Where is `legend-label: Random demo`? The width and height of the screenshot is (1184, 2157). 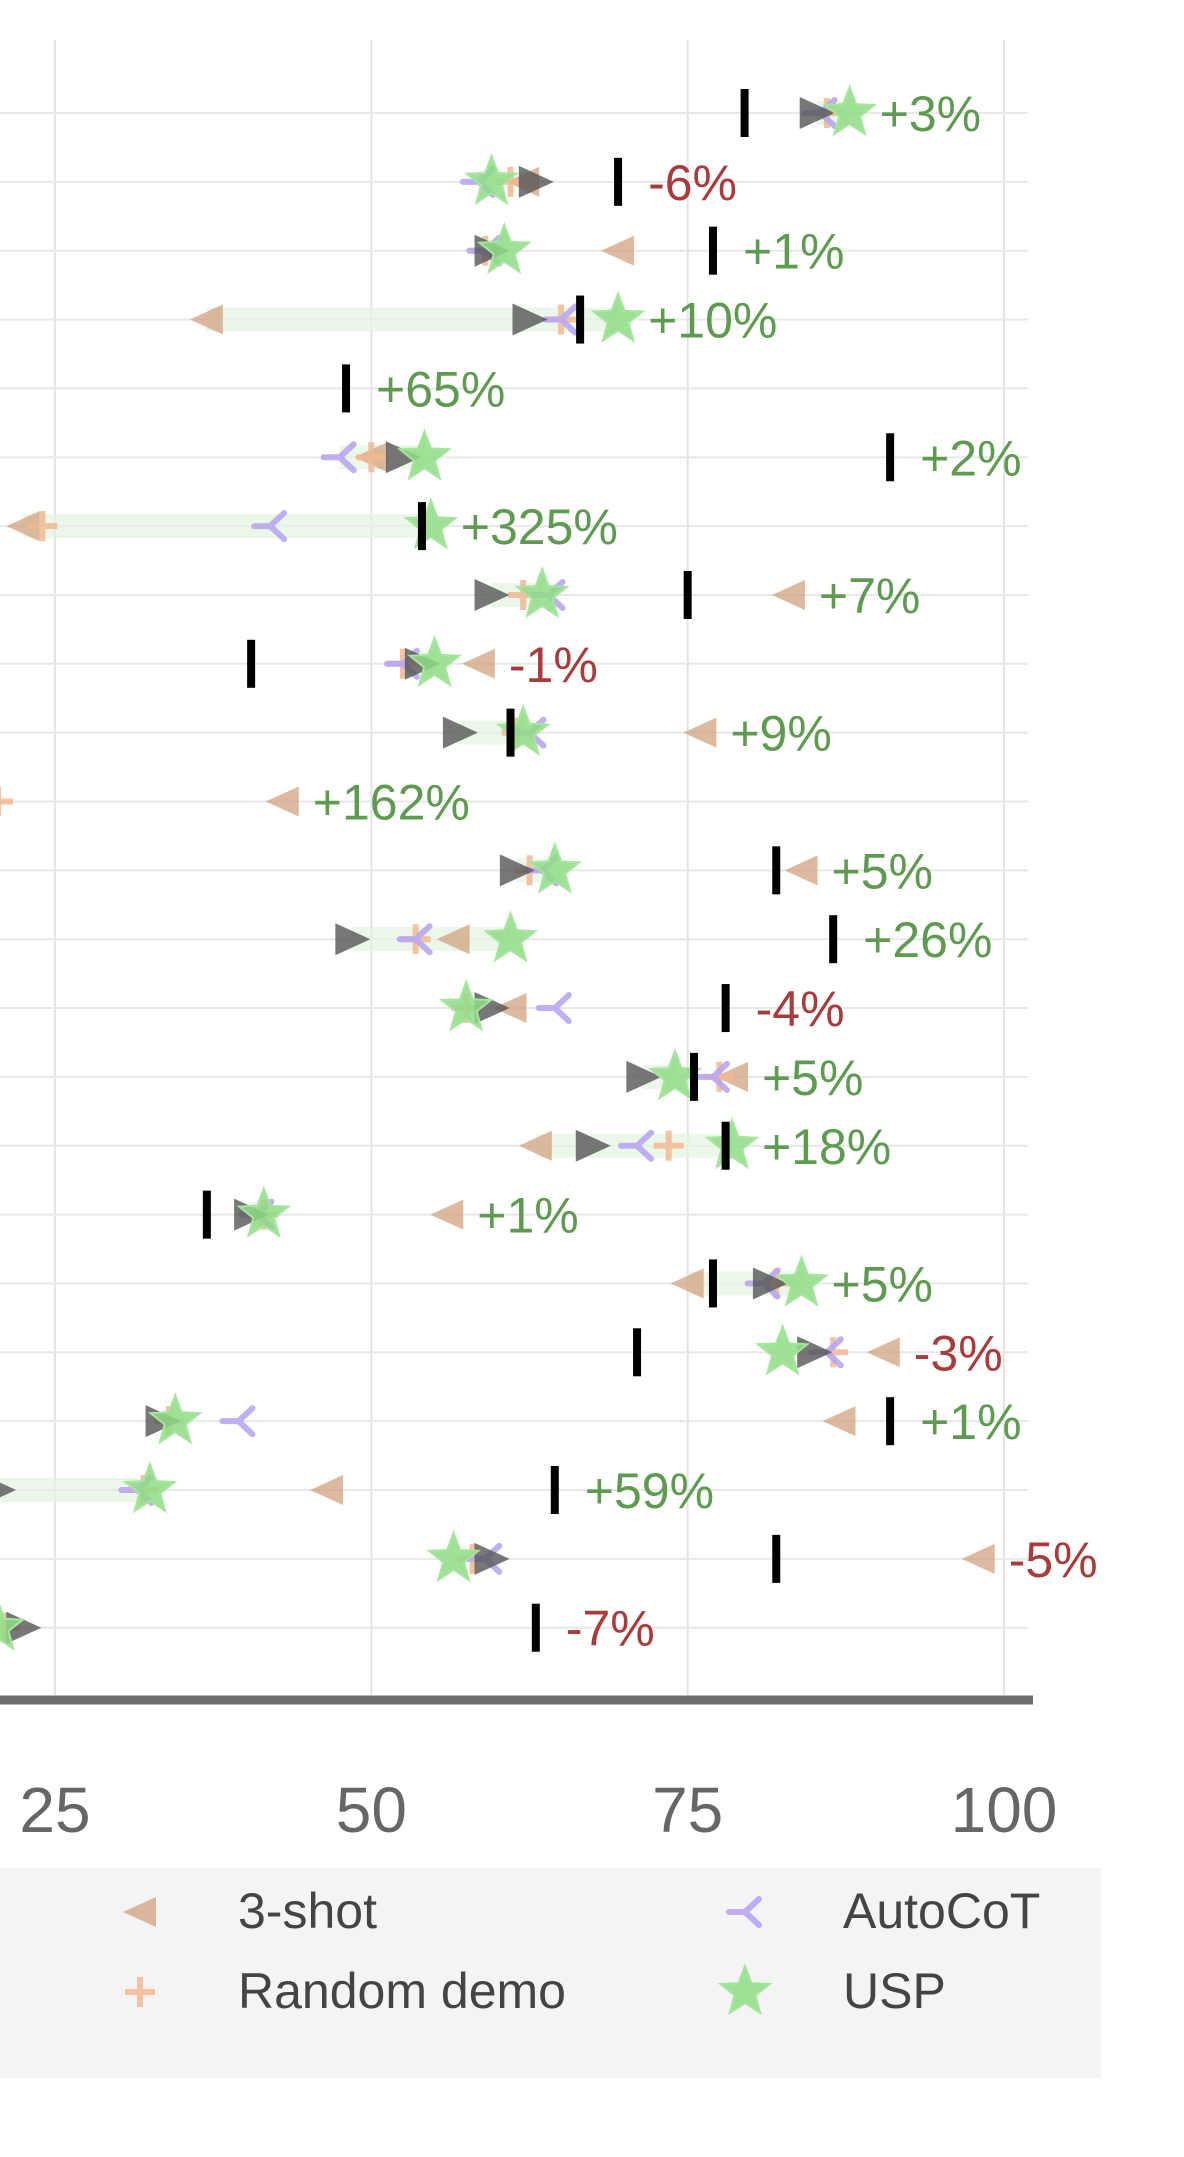
legend-label: Random demo is located at coordinates (402, 1991).